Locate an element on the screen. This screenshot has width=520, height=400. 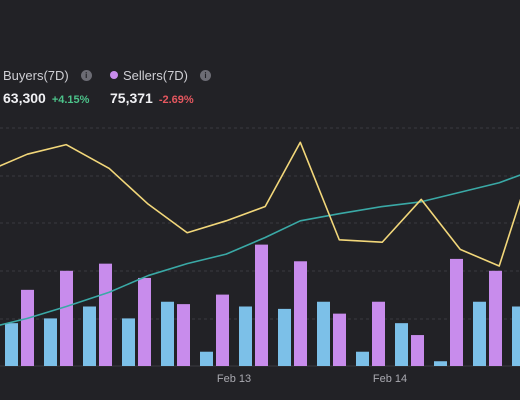
sellers-dot-icon is located at coordinates (114, 75).